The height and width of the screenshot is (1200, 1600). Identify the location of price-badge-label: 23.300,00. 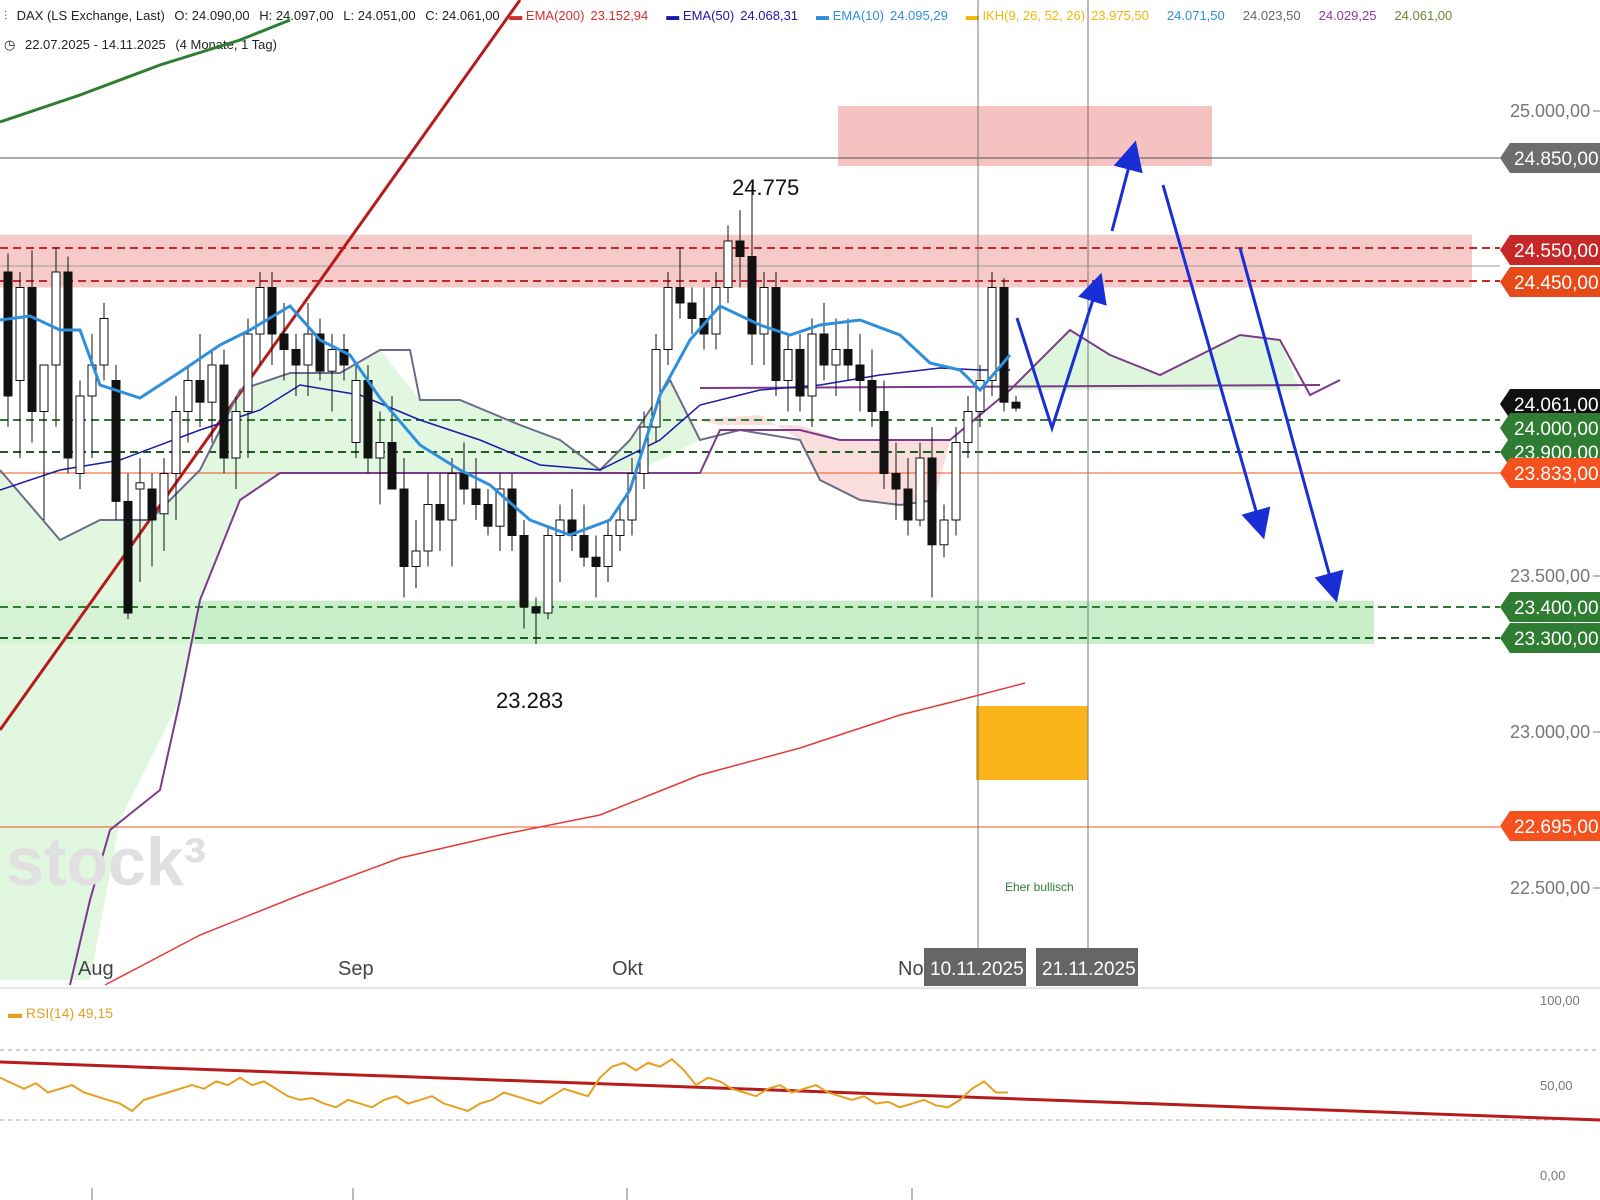
(1556, 639).